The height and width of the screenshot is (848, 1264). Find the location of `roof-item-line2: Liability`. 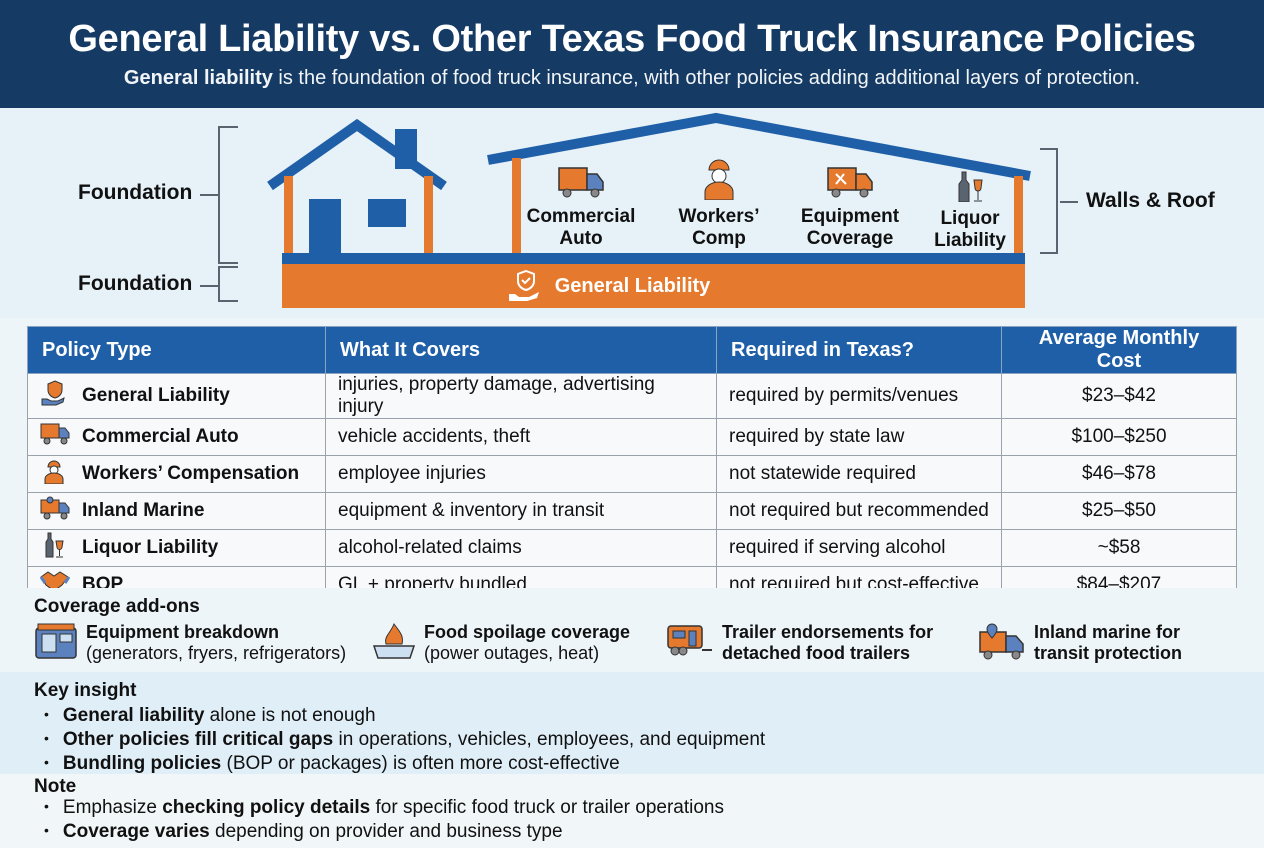

roof-item-line2: Liability is located at coordinates (970, 240).